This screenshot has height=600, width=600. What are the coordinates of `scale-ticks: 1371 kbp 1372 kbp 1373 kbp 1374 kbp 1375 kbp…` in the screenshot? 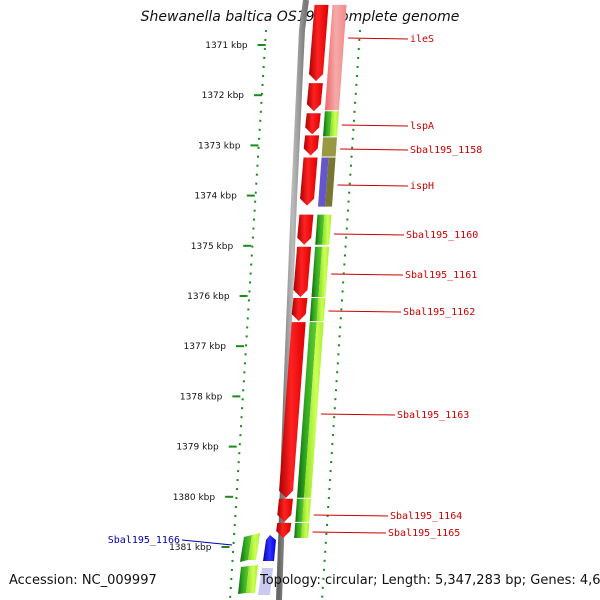 It's located at (217, 297).